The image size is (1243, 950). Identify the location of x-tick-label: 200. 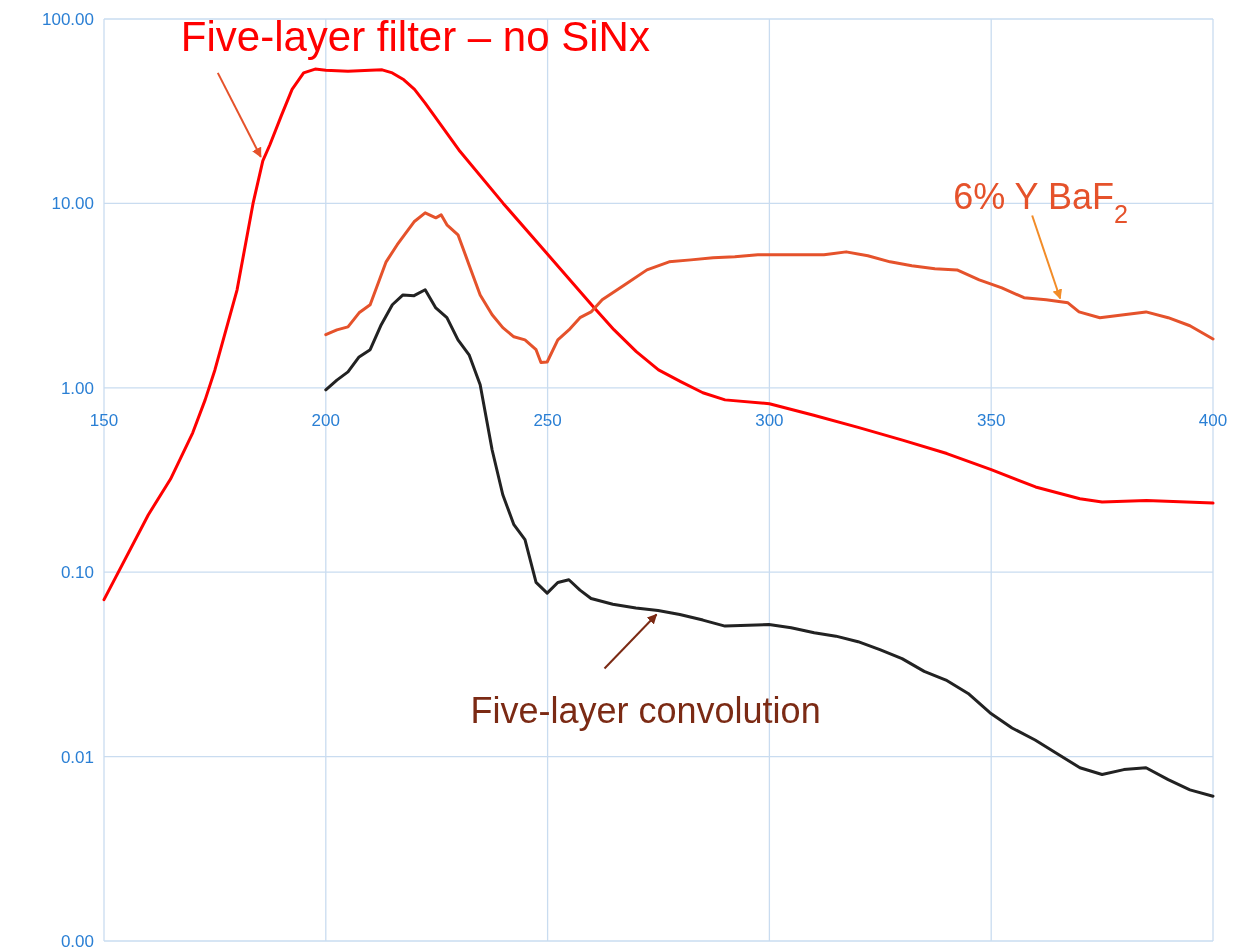
(325, 420).